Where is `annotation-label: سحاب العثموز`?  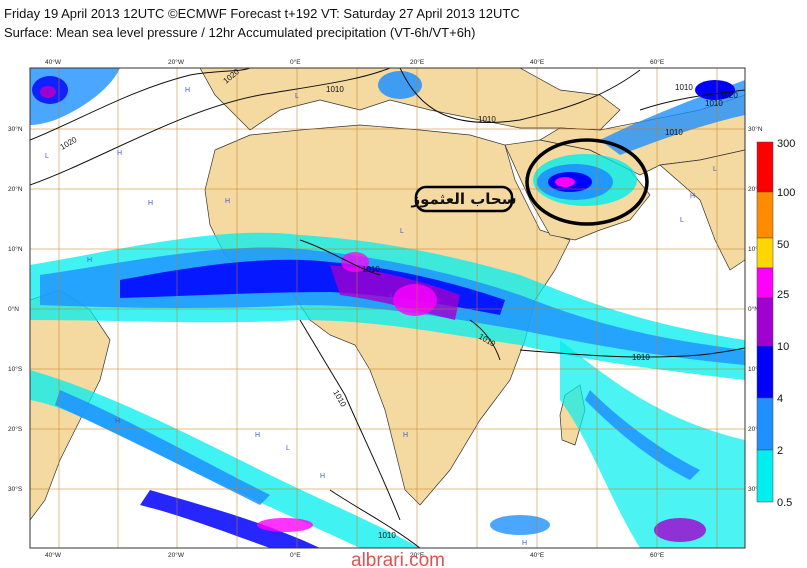 annotation-label: سحاب العثموز is located at coordinates (464, 199).